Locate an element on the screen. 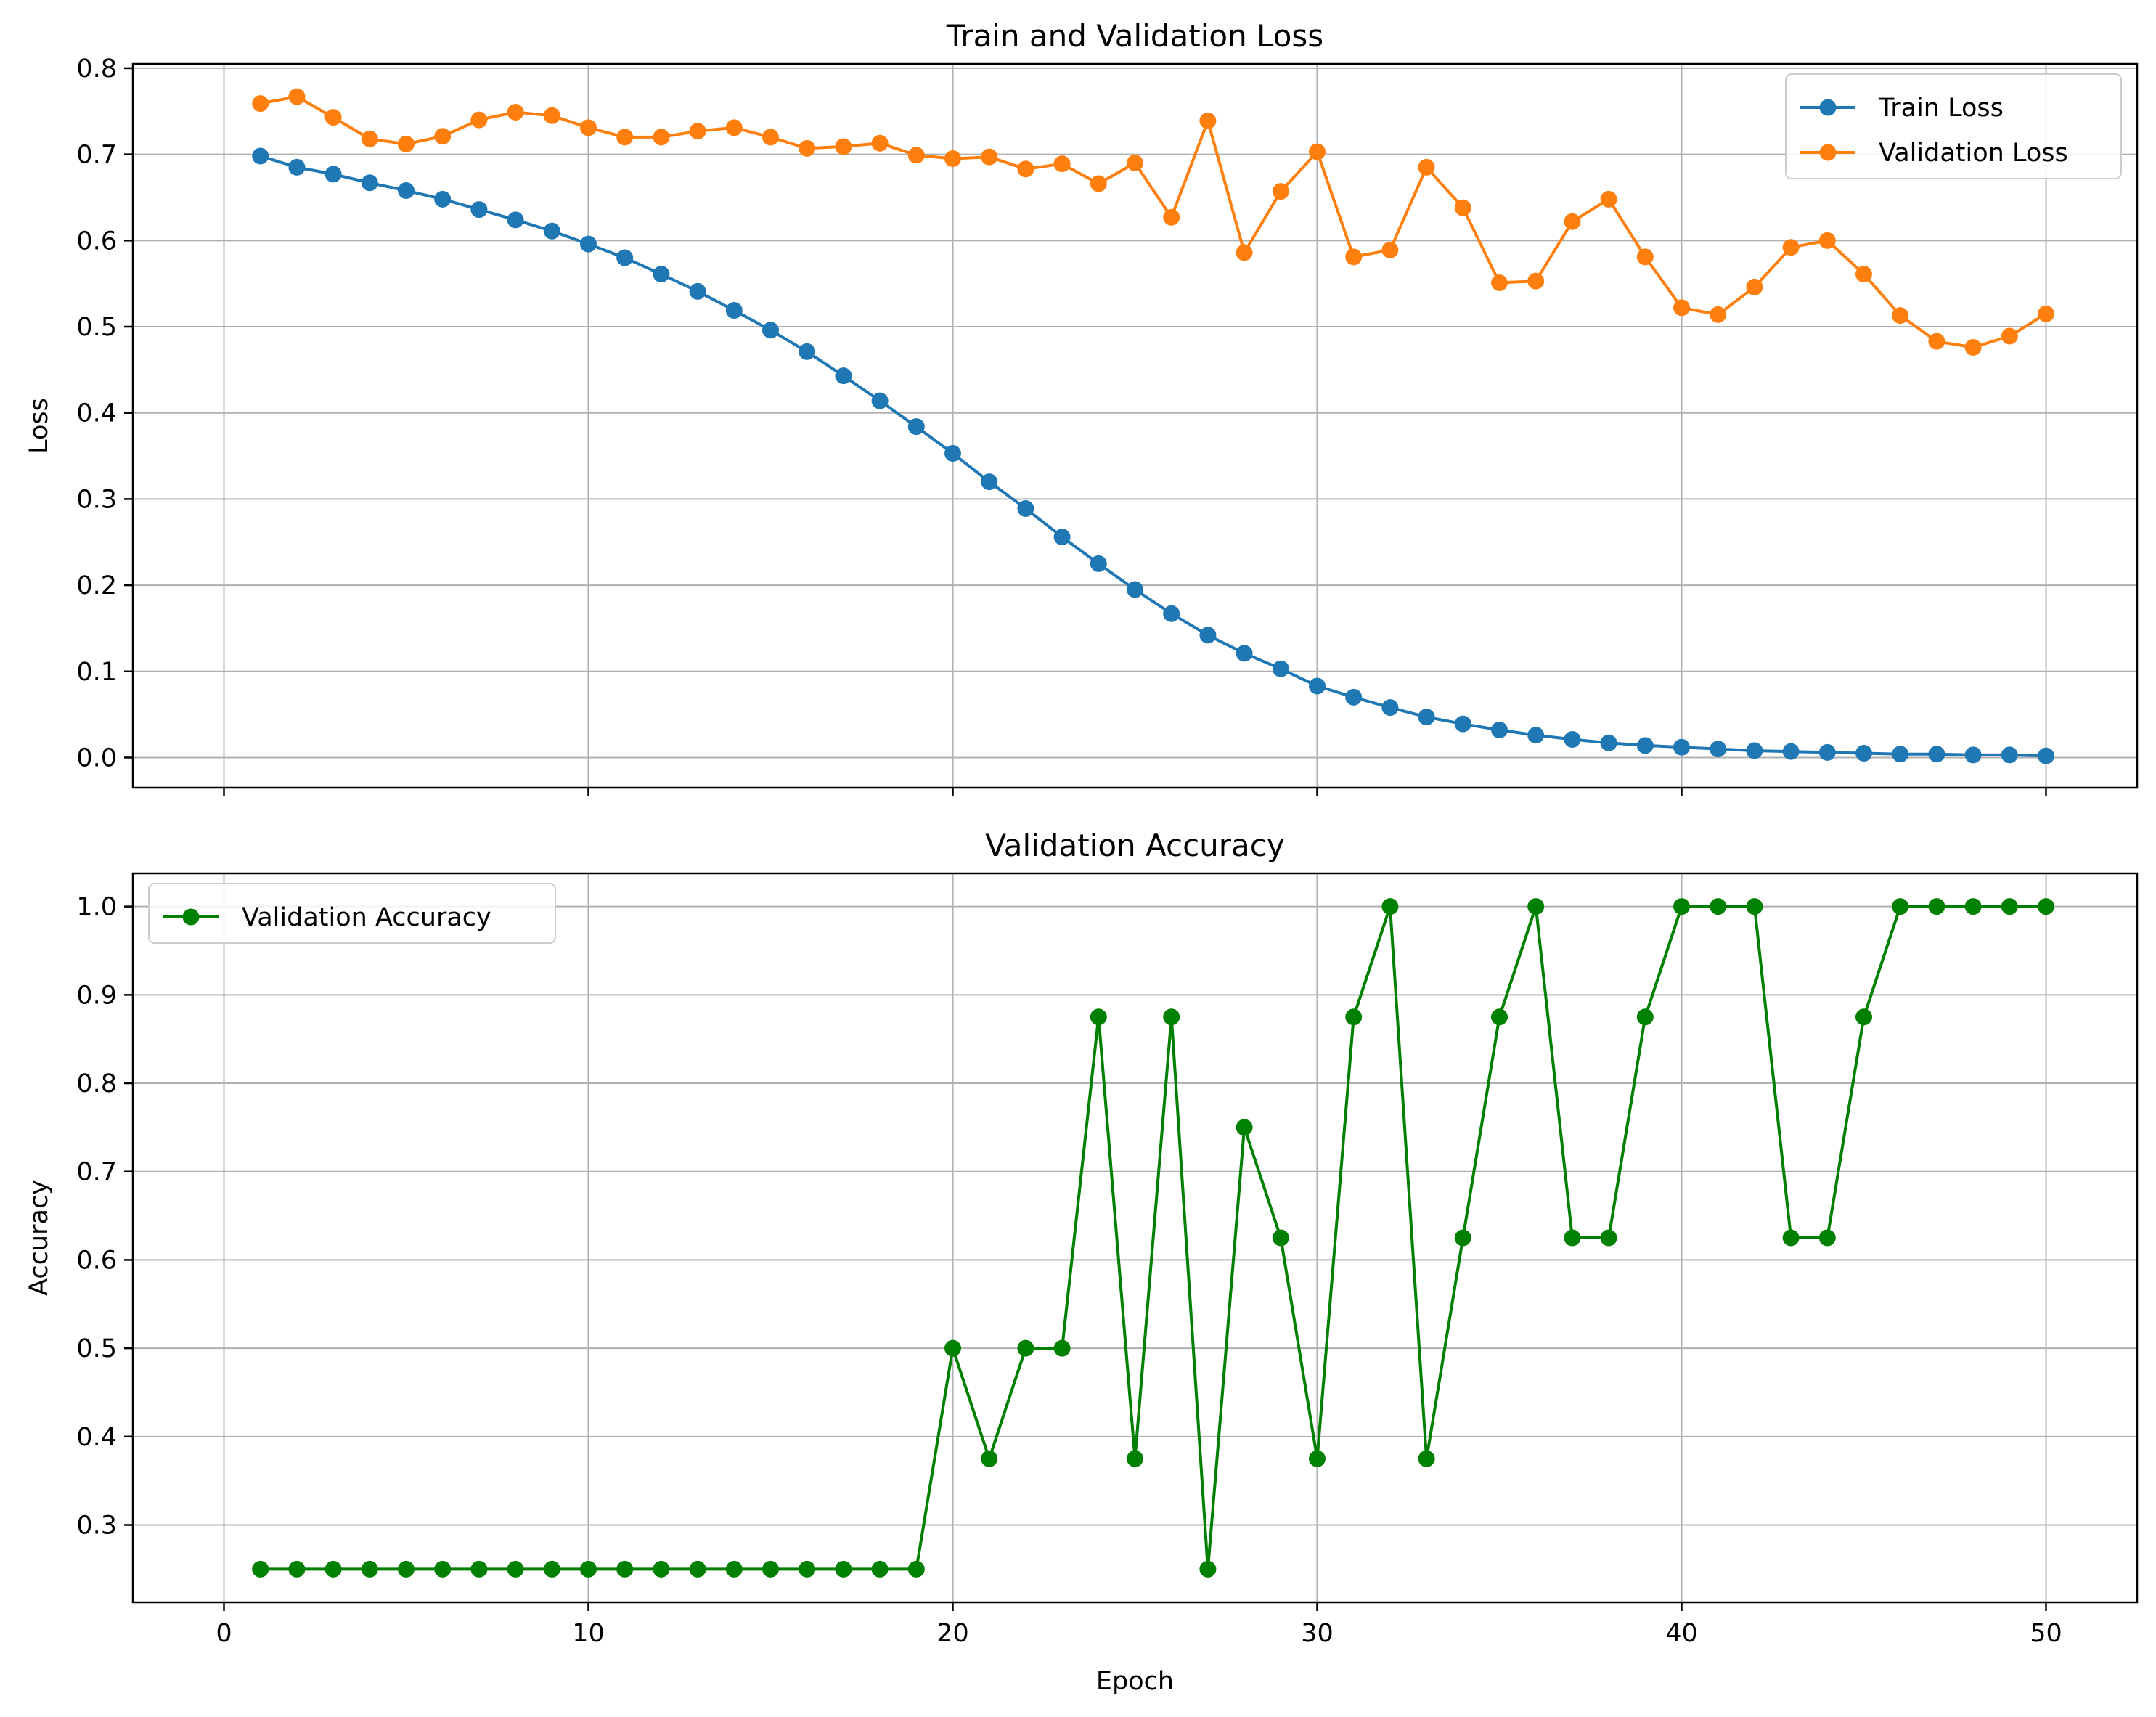 The width and height of the screenshot is (2156, 1717). validation-accuracy-legend-marker is located at coordinates (191, 917).